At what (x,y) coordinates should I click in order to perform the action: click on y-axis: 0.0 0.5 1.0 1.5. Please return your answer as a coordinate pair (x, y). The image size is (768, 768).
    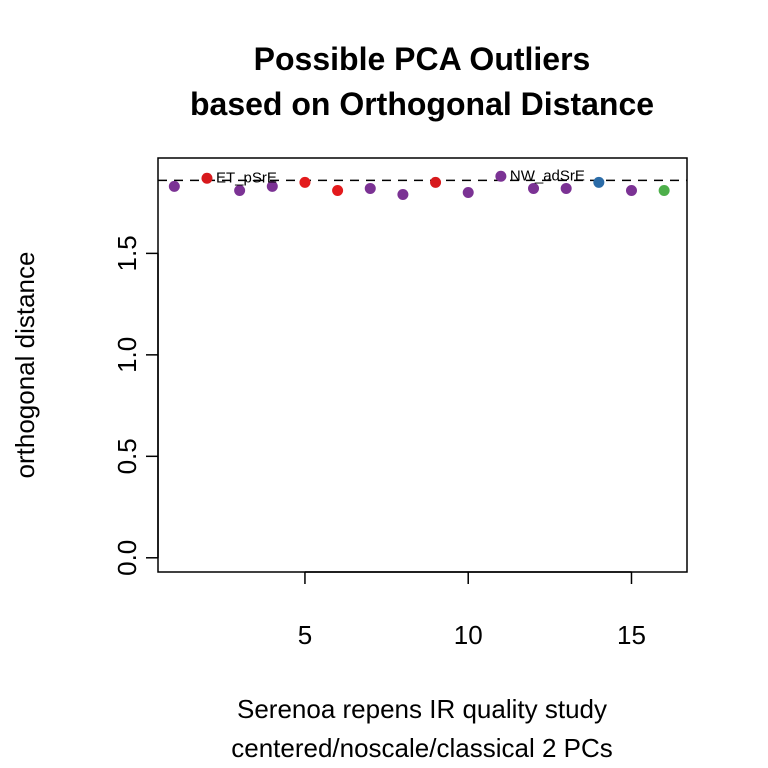
    Looking at the image, I should click on (135, 405).